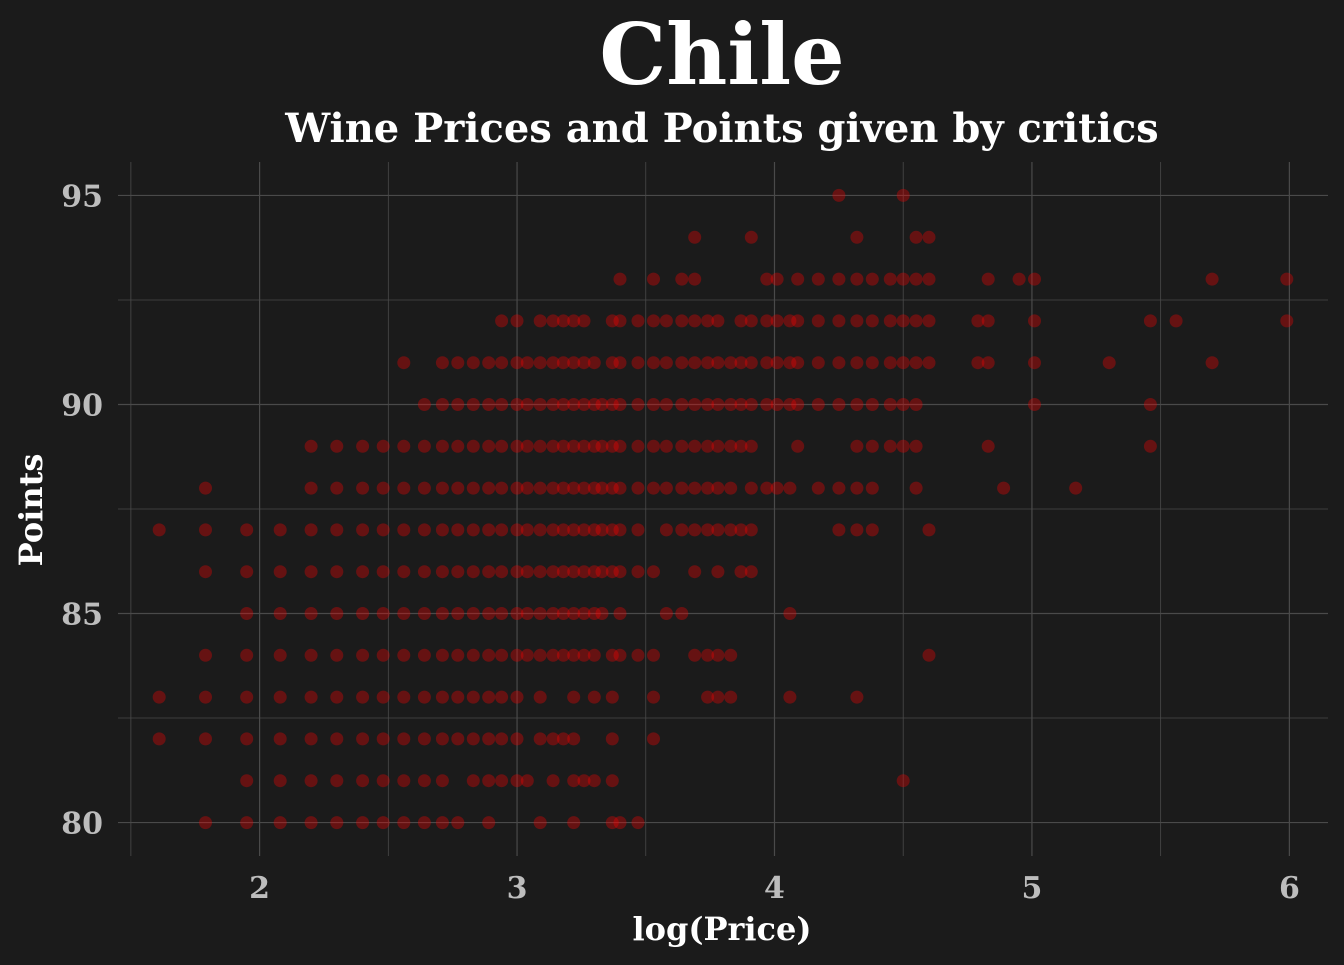 The width and height of the screenshot is (1344, 965). I want to click on x-tick-label: 4, so click(774, 888).